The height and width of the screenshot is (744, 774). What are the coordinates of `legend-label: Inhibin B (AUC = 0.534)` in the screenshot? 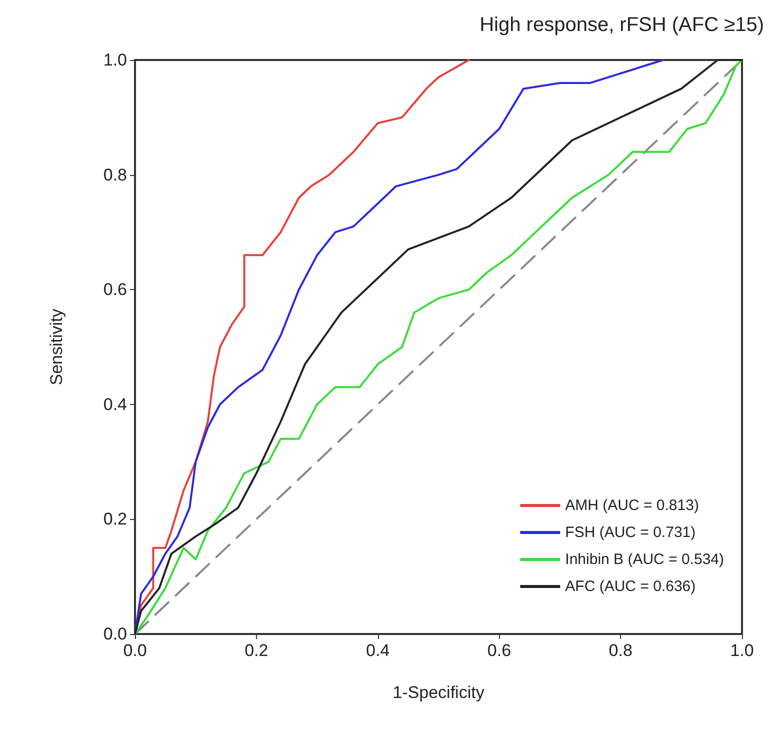 It's located at (644, 559).